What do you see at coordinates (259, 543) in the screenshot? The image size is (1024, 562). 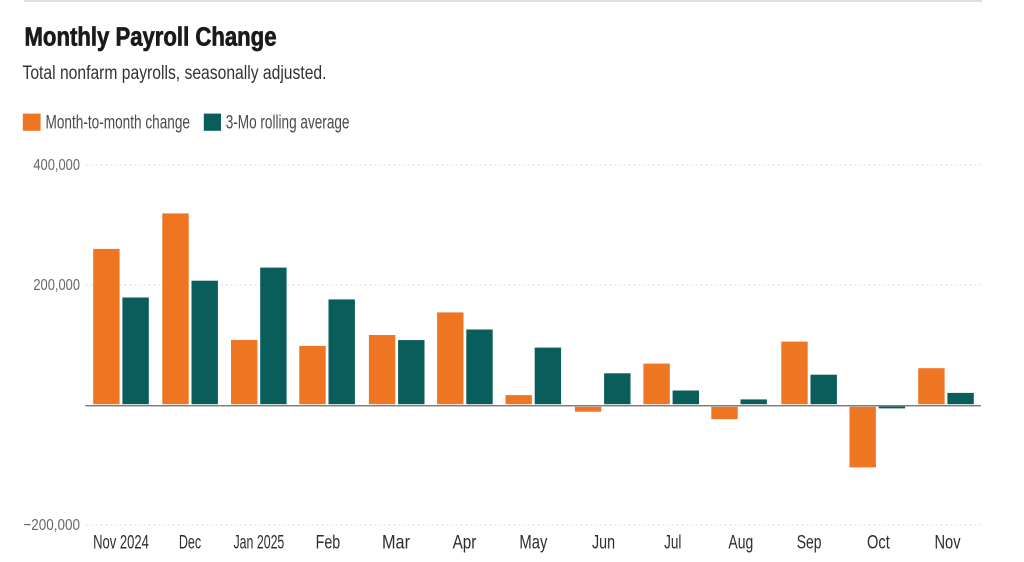 I see `svg-text: Jan 2025` at bounding box center [259, 543].